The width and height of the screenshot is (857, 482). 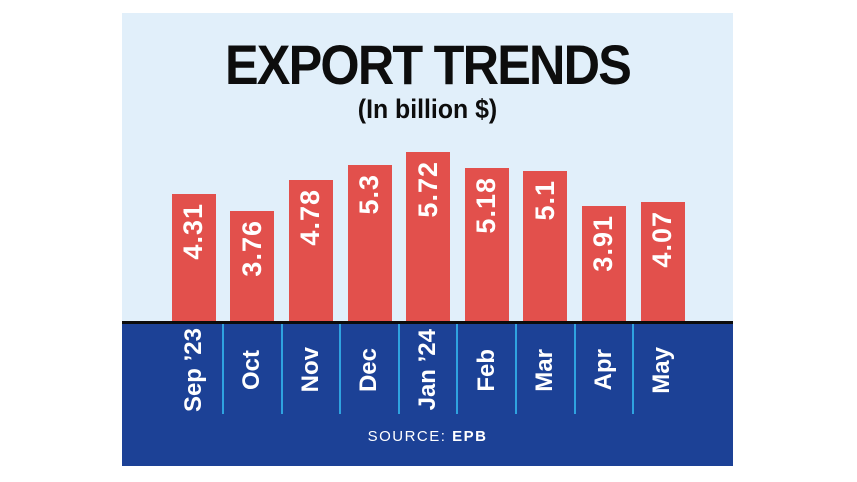 I want to click on x-axis-label-cell: Nov, so click(x=311, y=370).